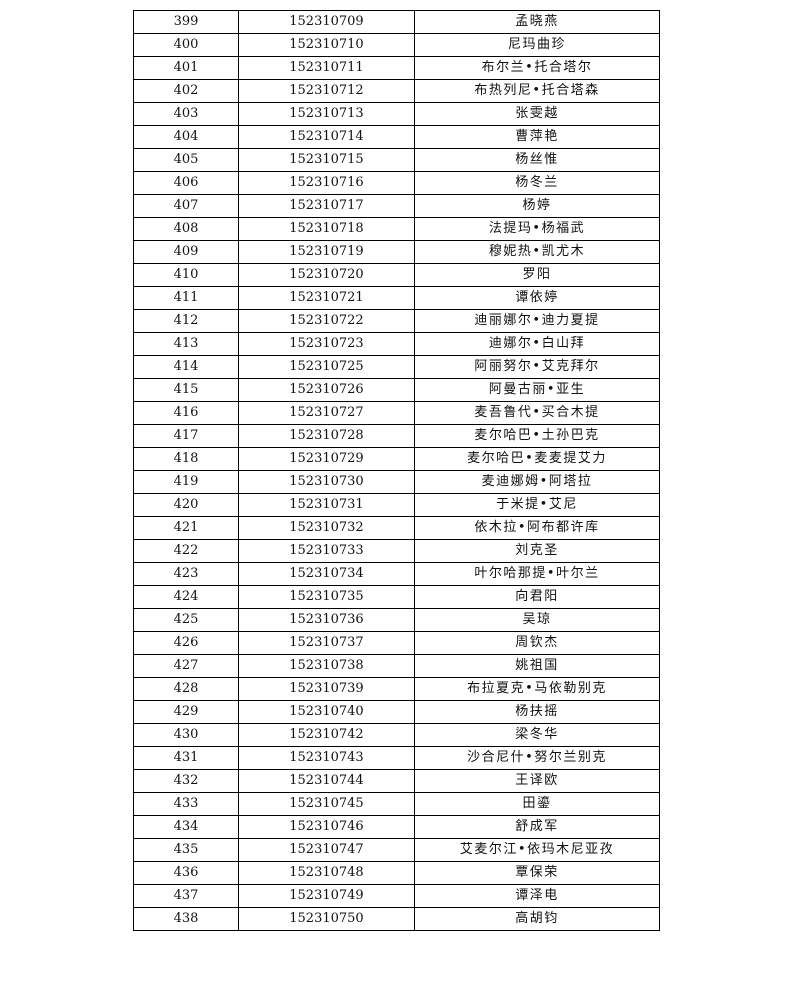 The image size is (793, 987). I want to click on student-id-cell: 152310718, so click(326, 229).